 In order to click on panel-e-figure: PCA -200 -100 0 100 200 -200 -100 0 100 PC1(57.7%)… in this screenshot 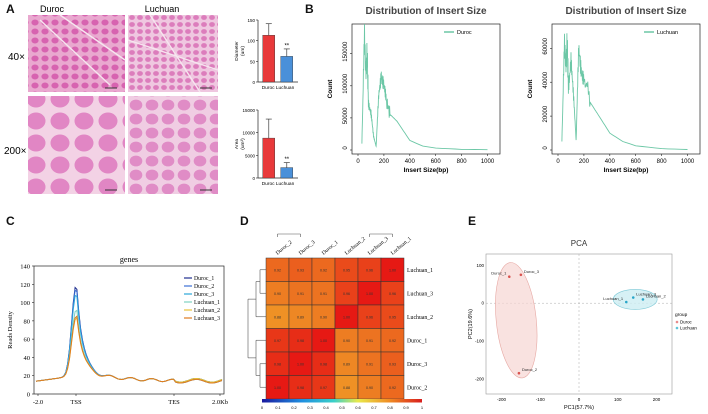, I will do `click(582, 325)`.